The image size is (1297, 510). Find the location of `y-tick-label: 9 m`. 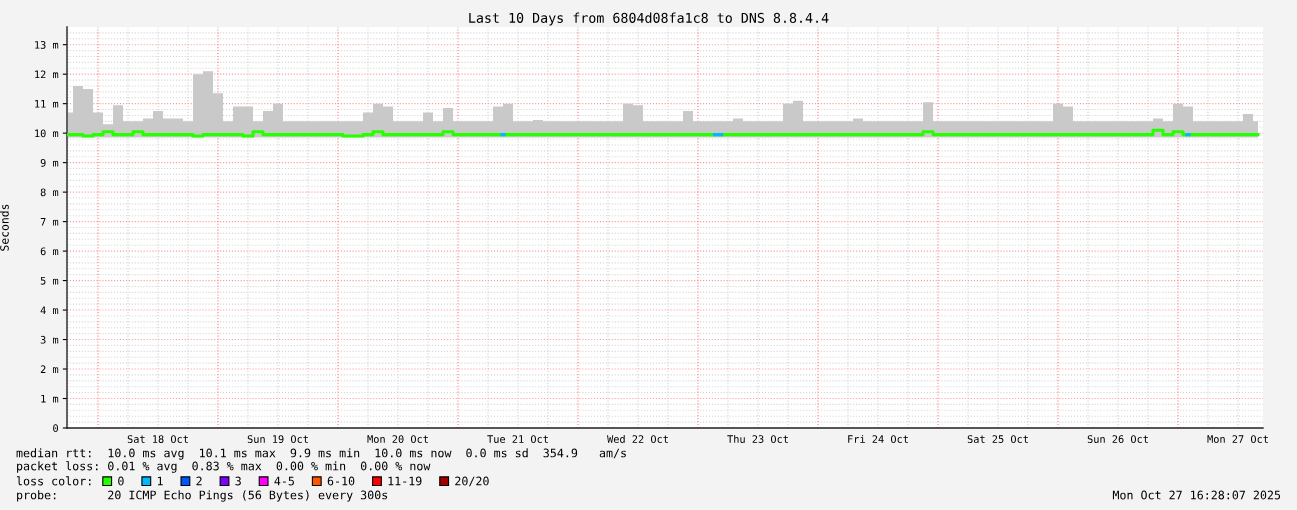

y-tick-label: 9 m is located at coordinates (49, 162).